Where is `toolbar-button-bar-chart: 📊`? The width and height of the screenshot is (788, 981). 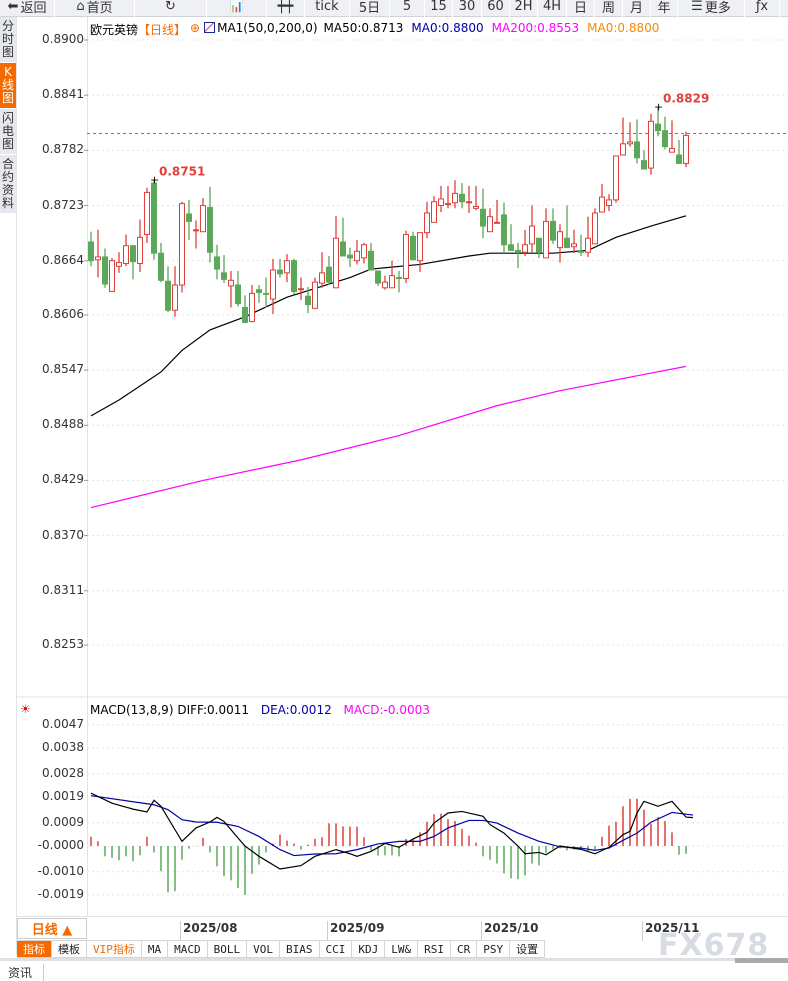 toolbar-button-bar-chart: 📊 is located at coordinates (237, 8).